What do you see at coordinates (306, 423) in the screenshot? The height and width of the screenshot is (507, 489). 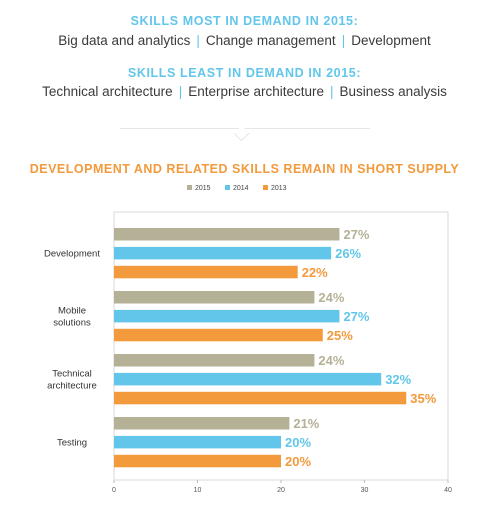 I see `data-label: 21%` at bounding box center [306, 423].